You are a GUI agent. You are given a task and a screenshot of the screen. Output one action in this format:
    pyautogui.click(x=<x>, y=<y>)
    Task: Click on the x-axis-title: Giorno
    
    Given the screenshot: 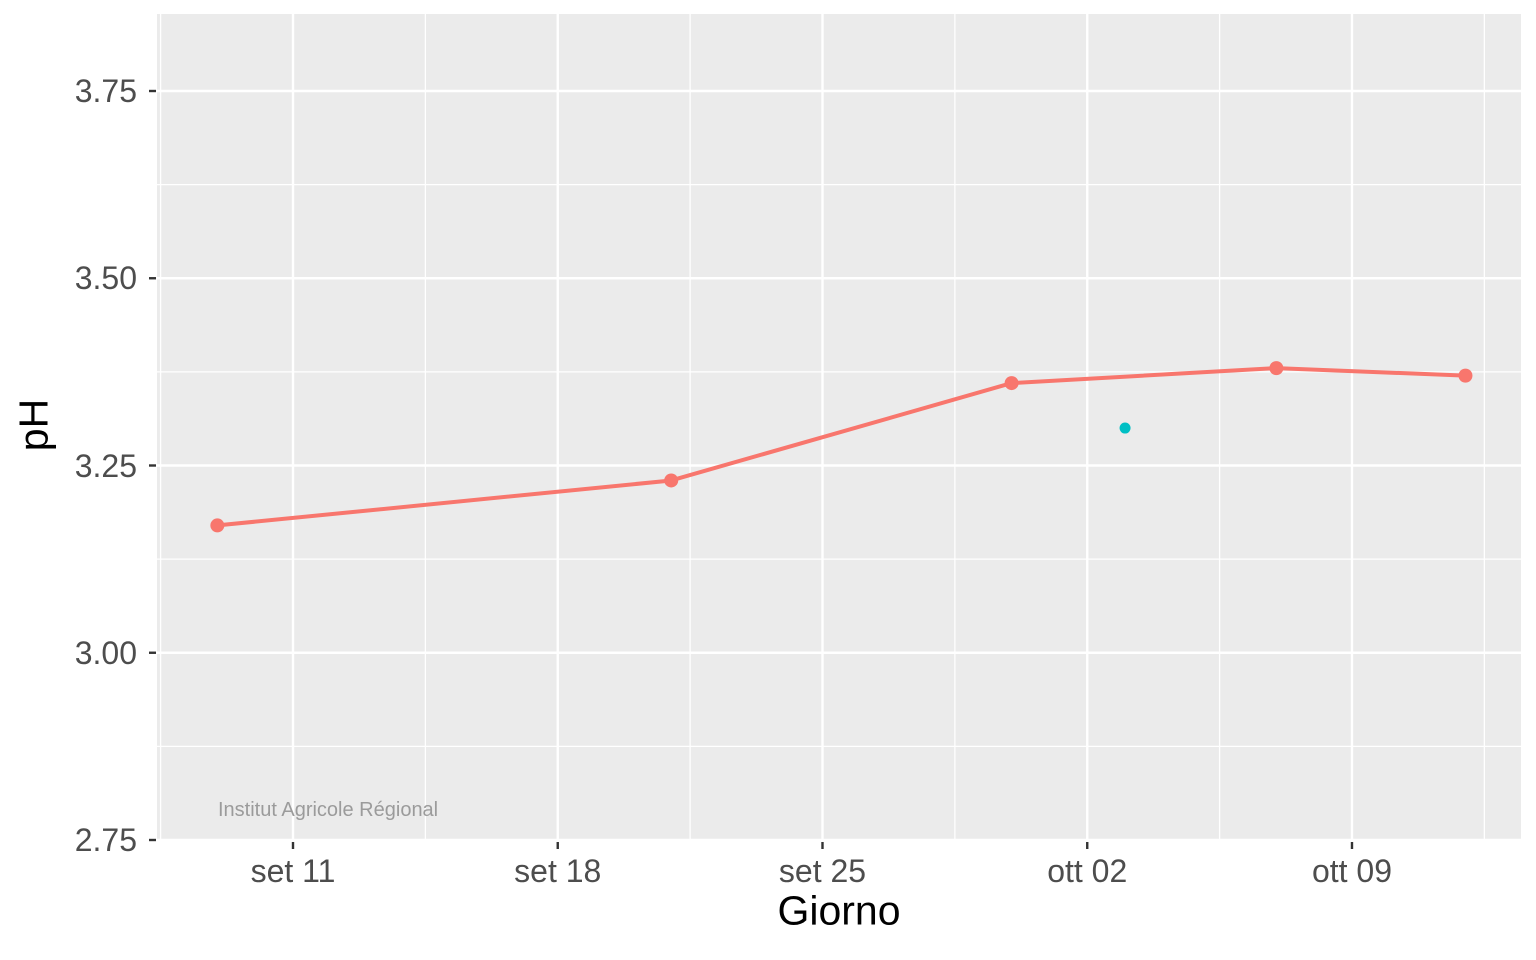 What is the action you would take?
    pyautogui.click(x=839, y=910)
    